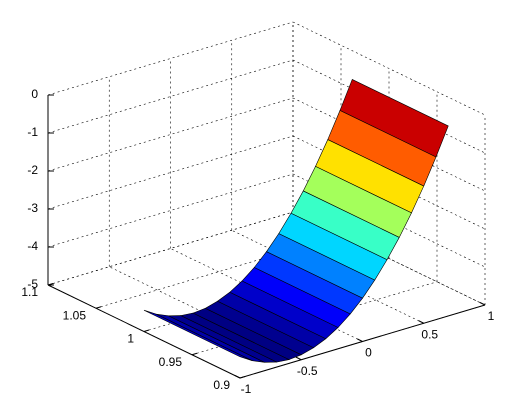  What do you see at coordinates (75, 315) in the screenshot?
I see `x-tick-label: 1.05` at bounding box center [75, 315].